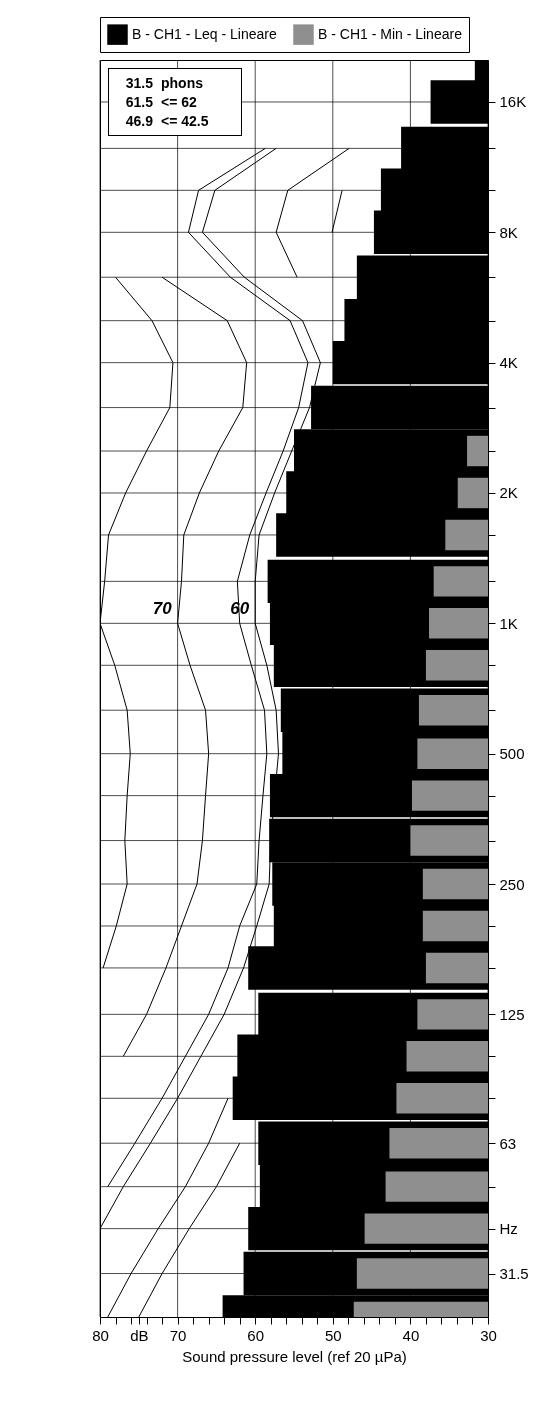 Image resolution: width=549 pixels, height=1401 pixels. Describe the element at coordinates (512, 884) in the screenshot. I see `y-tick-label: 250` at that location.